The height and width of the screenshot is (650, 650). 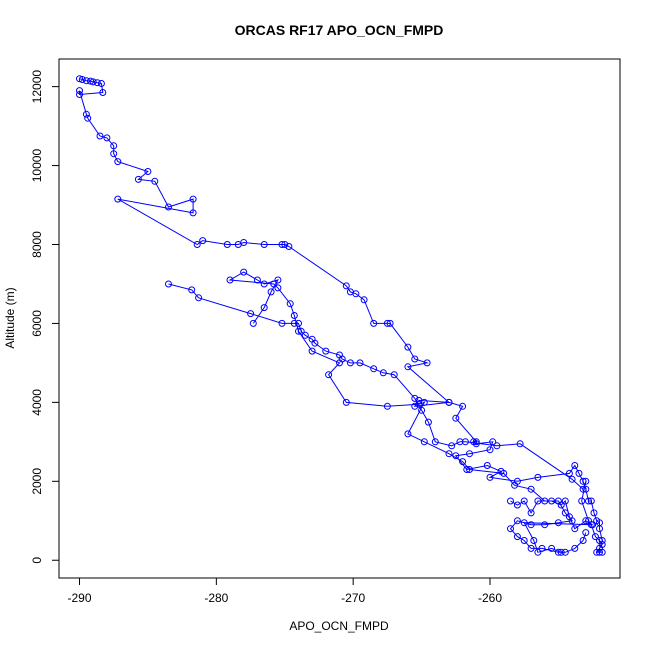 I want to click on y-tick-label: 0, so click(x=37, y=560).